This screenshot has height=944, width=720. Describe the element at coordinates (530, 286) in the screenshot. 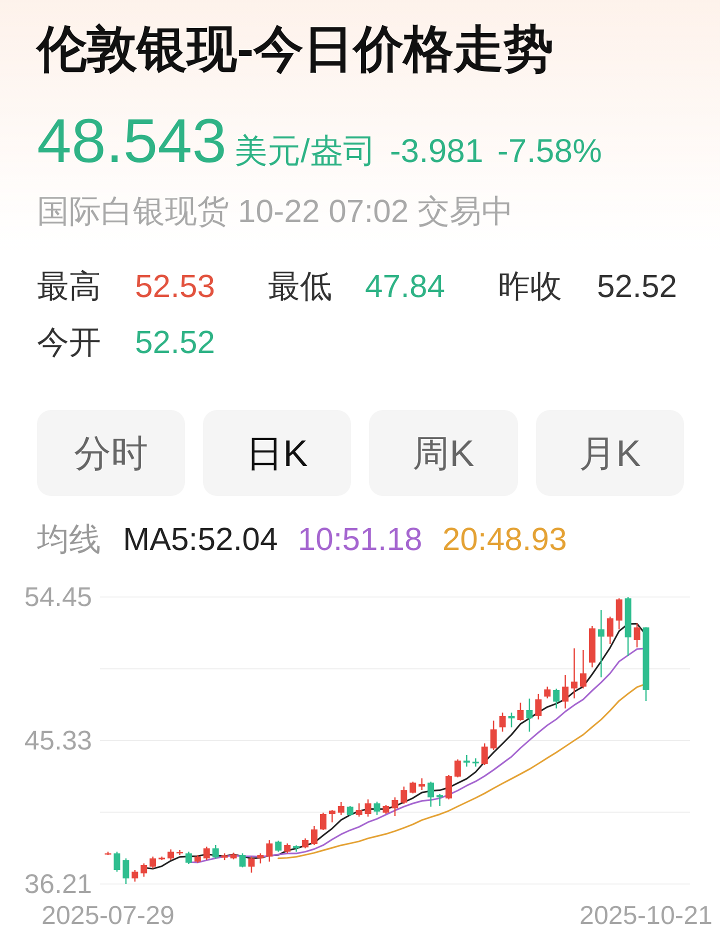

I see `text: 昨收` at that location.